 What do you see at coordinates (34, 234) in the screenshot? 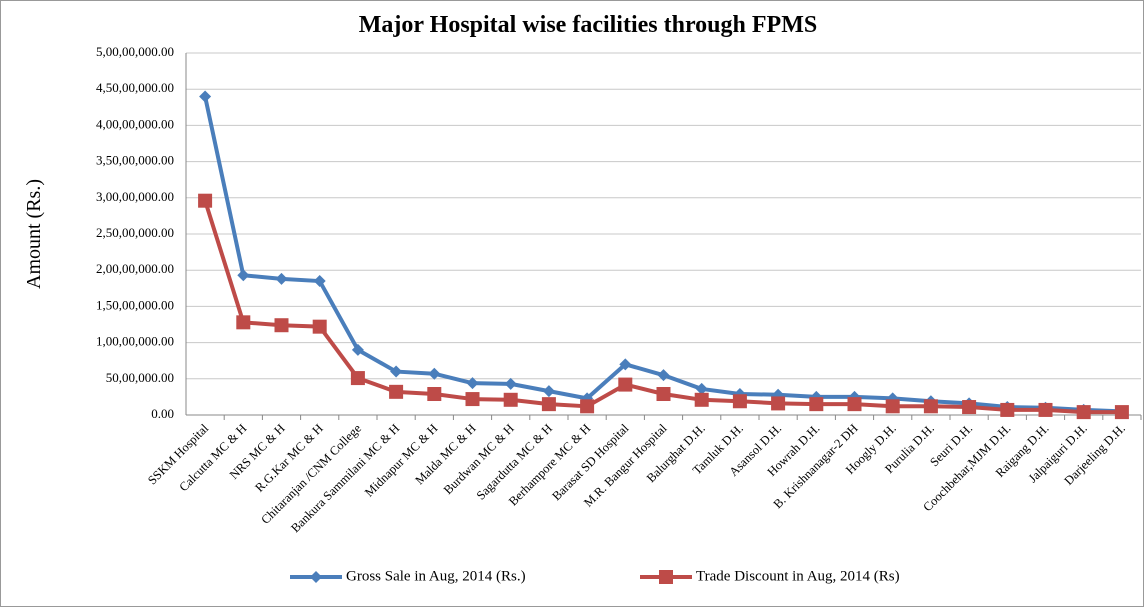
I see `y-axis-label: Amount (Rs.)` at bounding box center [34, 234].